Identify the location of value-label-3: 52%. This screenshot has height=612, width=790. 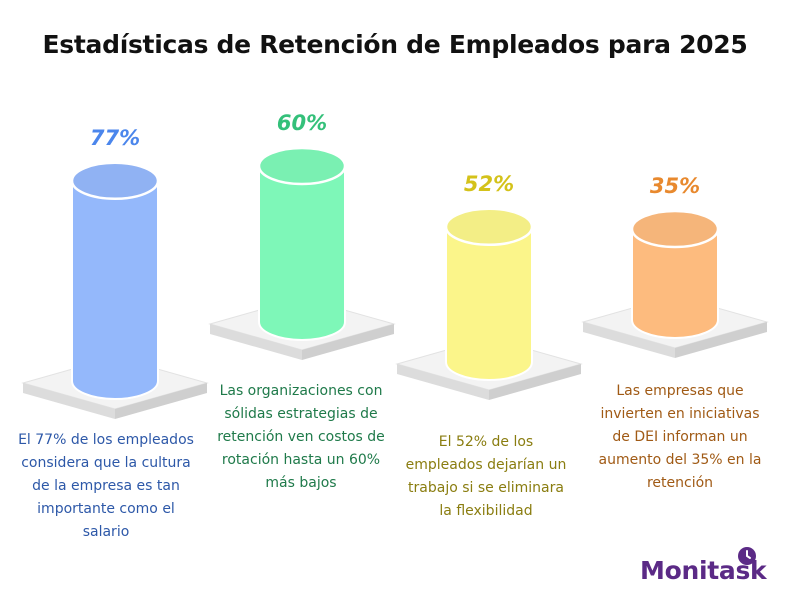
(489, 184).